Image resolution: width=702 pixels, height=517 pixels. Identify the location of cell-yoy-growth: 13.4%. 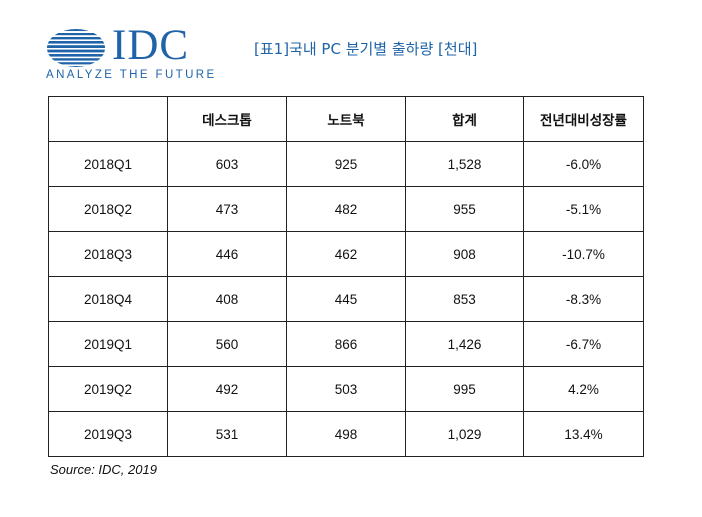
(583, 434).